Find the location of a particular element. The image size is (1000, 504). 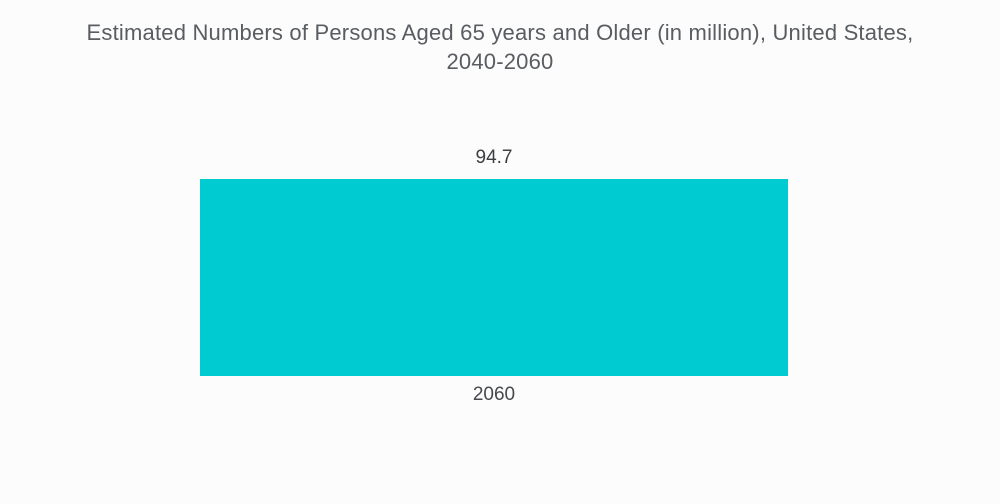

x-axis-category-label: 2060 is located at coordinates (494, 394).